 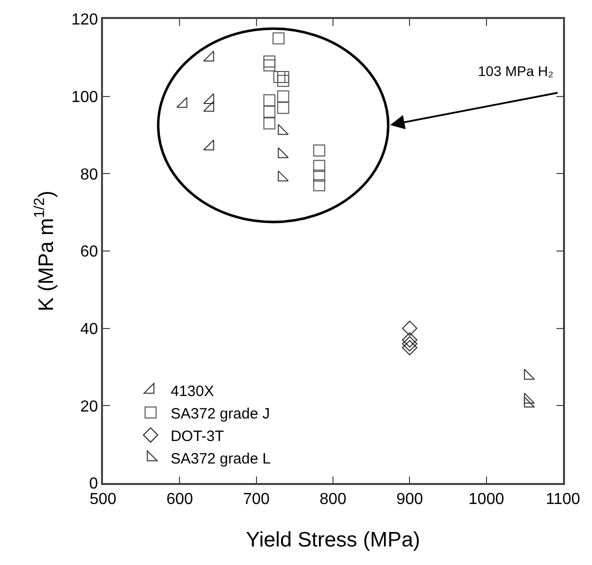 What do you see at coordinates (84, 20) in the screenshot?
I see `y-tick-label: 120` at bounding box center [84, 20].